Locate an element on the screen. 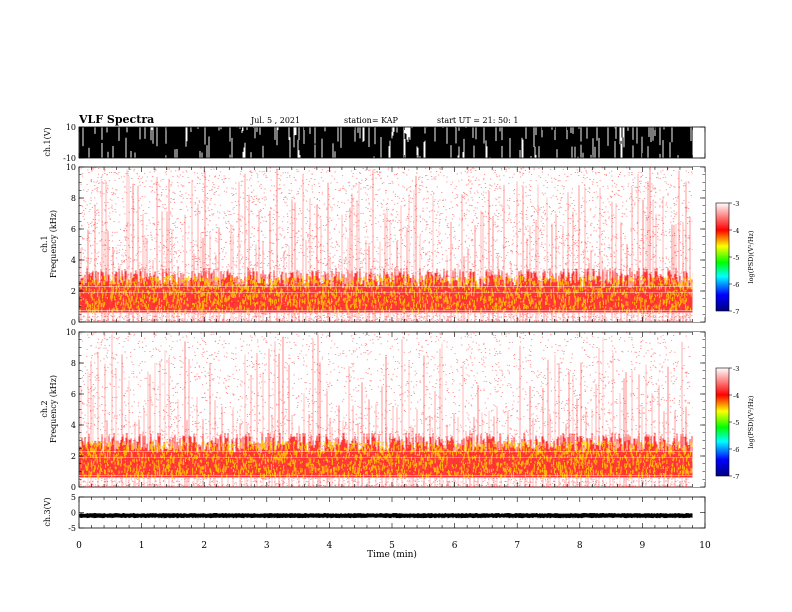  waveform-ch1-trace is located at coordinates (386, 142).